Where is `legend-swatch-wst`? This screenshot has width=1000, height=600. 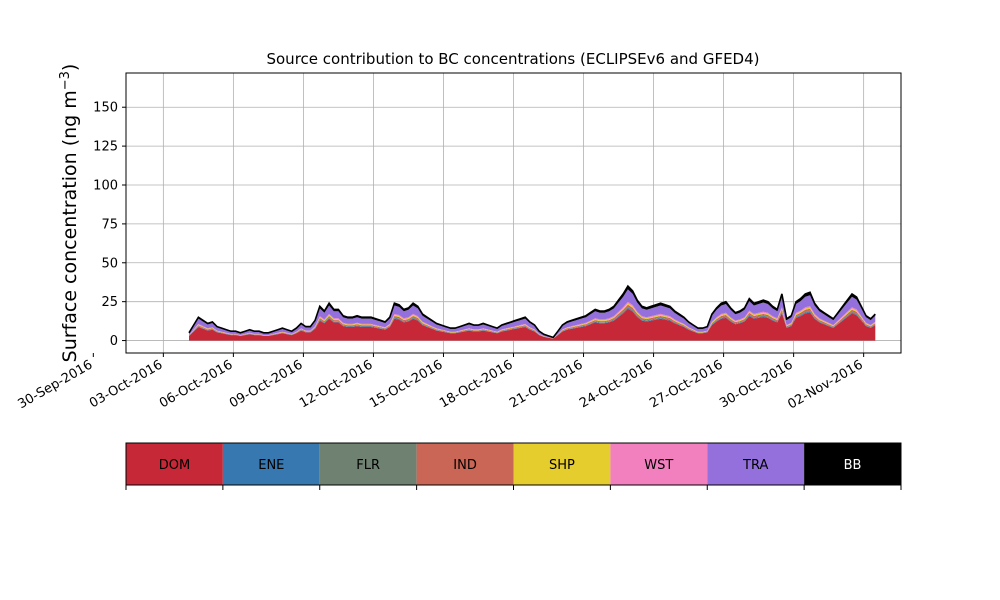
legend-swatch-wst is located at coordinates (659, 464).